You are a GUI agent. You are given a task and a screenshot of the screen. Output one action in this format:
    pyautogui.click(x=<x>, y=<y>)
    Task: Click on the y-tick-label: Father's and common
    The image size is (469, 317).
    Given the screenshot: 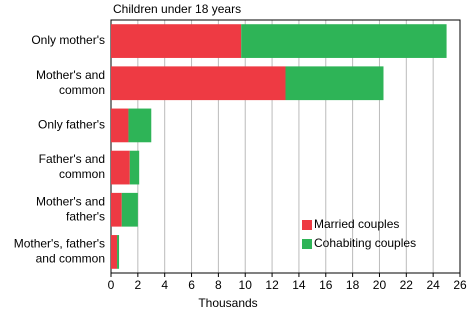 What is the action you would take?
    pyautogui.click(x=72, y=166)
    